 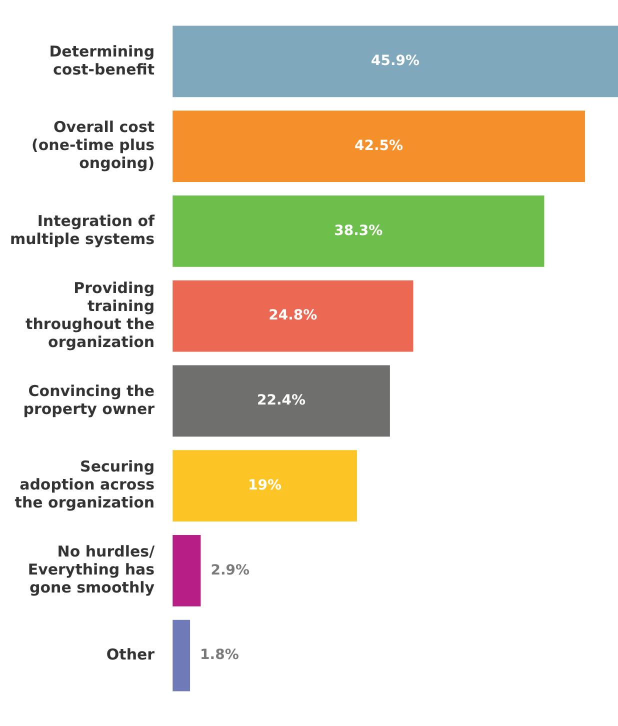 I want to click on y-tick-label: Providing training throughout the organization, so click(x=90, y=314).